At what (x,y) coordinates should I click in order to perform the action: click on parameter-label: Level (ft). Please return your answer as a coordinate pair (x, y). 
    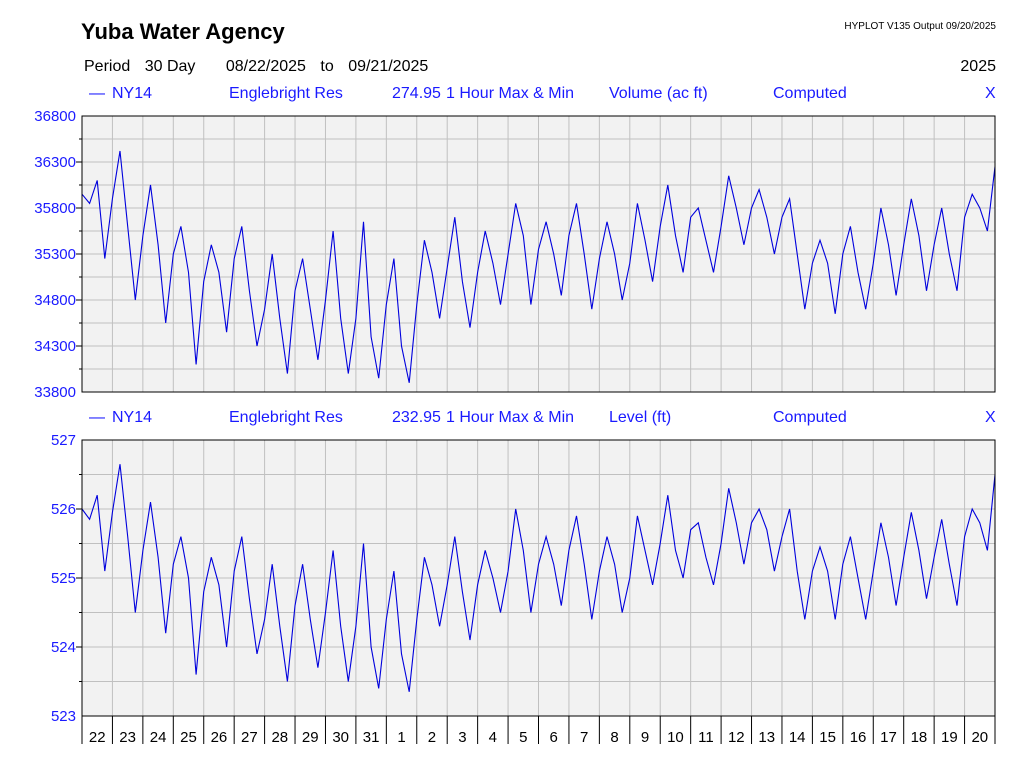
    Looking at the image, I should click on (640, 417).